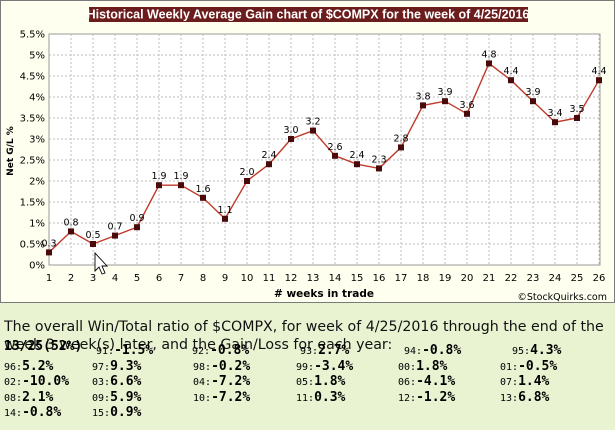  Describe the element at coordinates (101, 367) in the screenshot. I see `year-label: 97:` at that location.